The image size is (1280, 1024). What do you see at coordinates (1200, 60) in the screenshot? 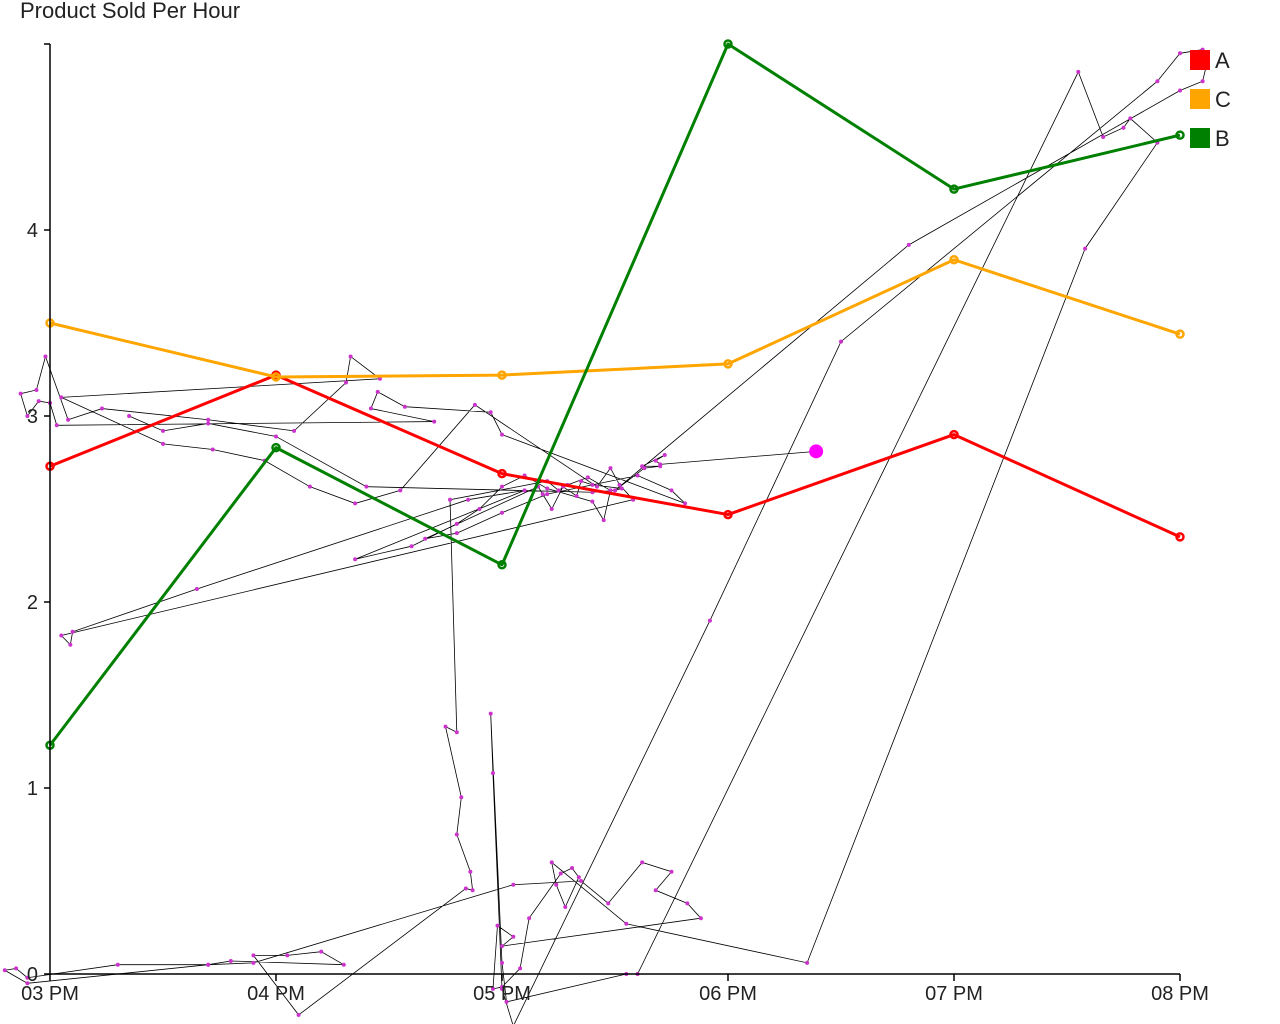
I see `legend-swatch-a` at bounding box center [1200, 60].